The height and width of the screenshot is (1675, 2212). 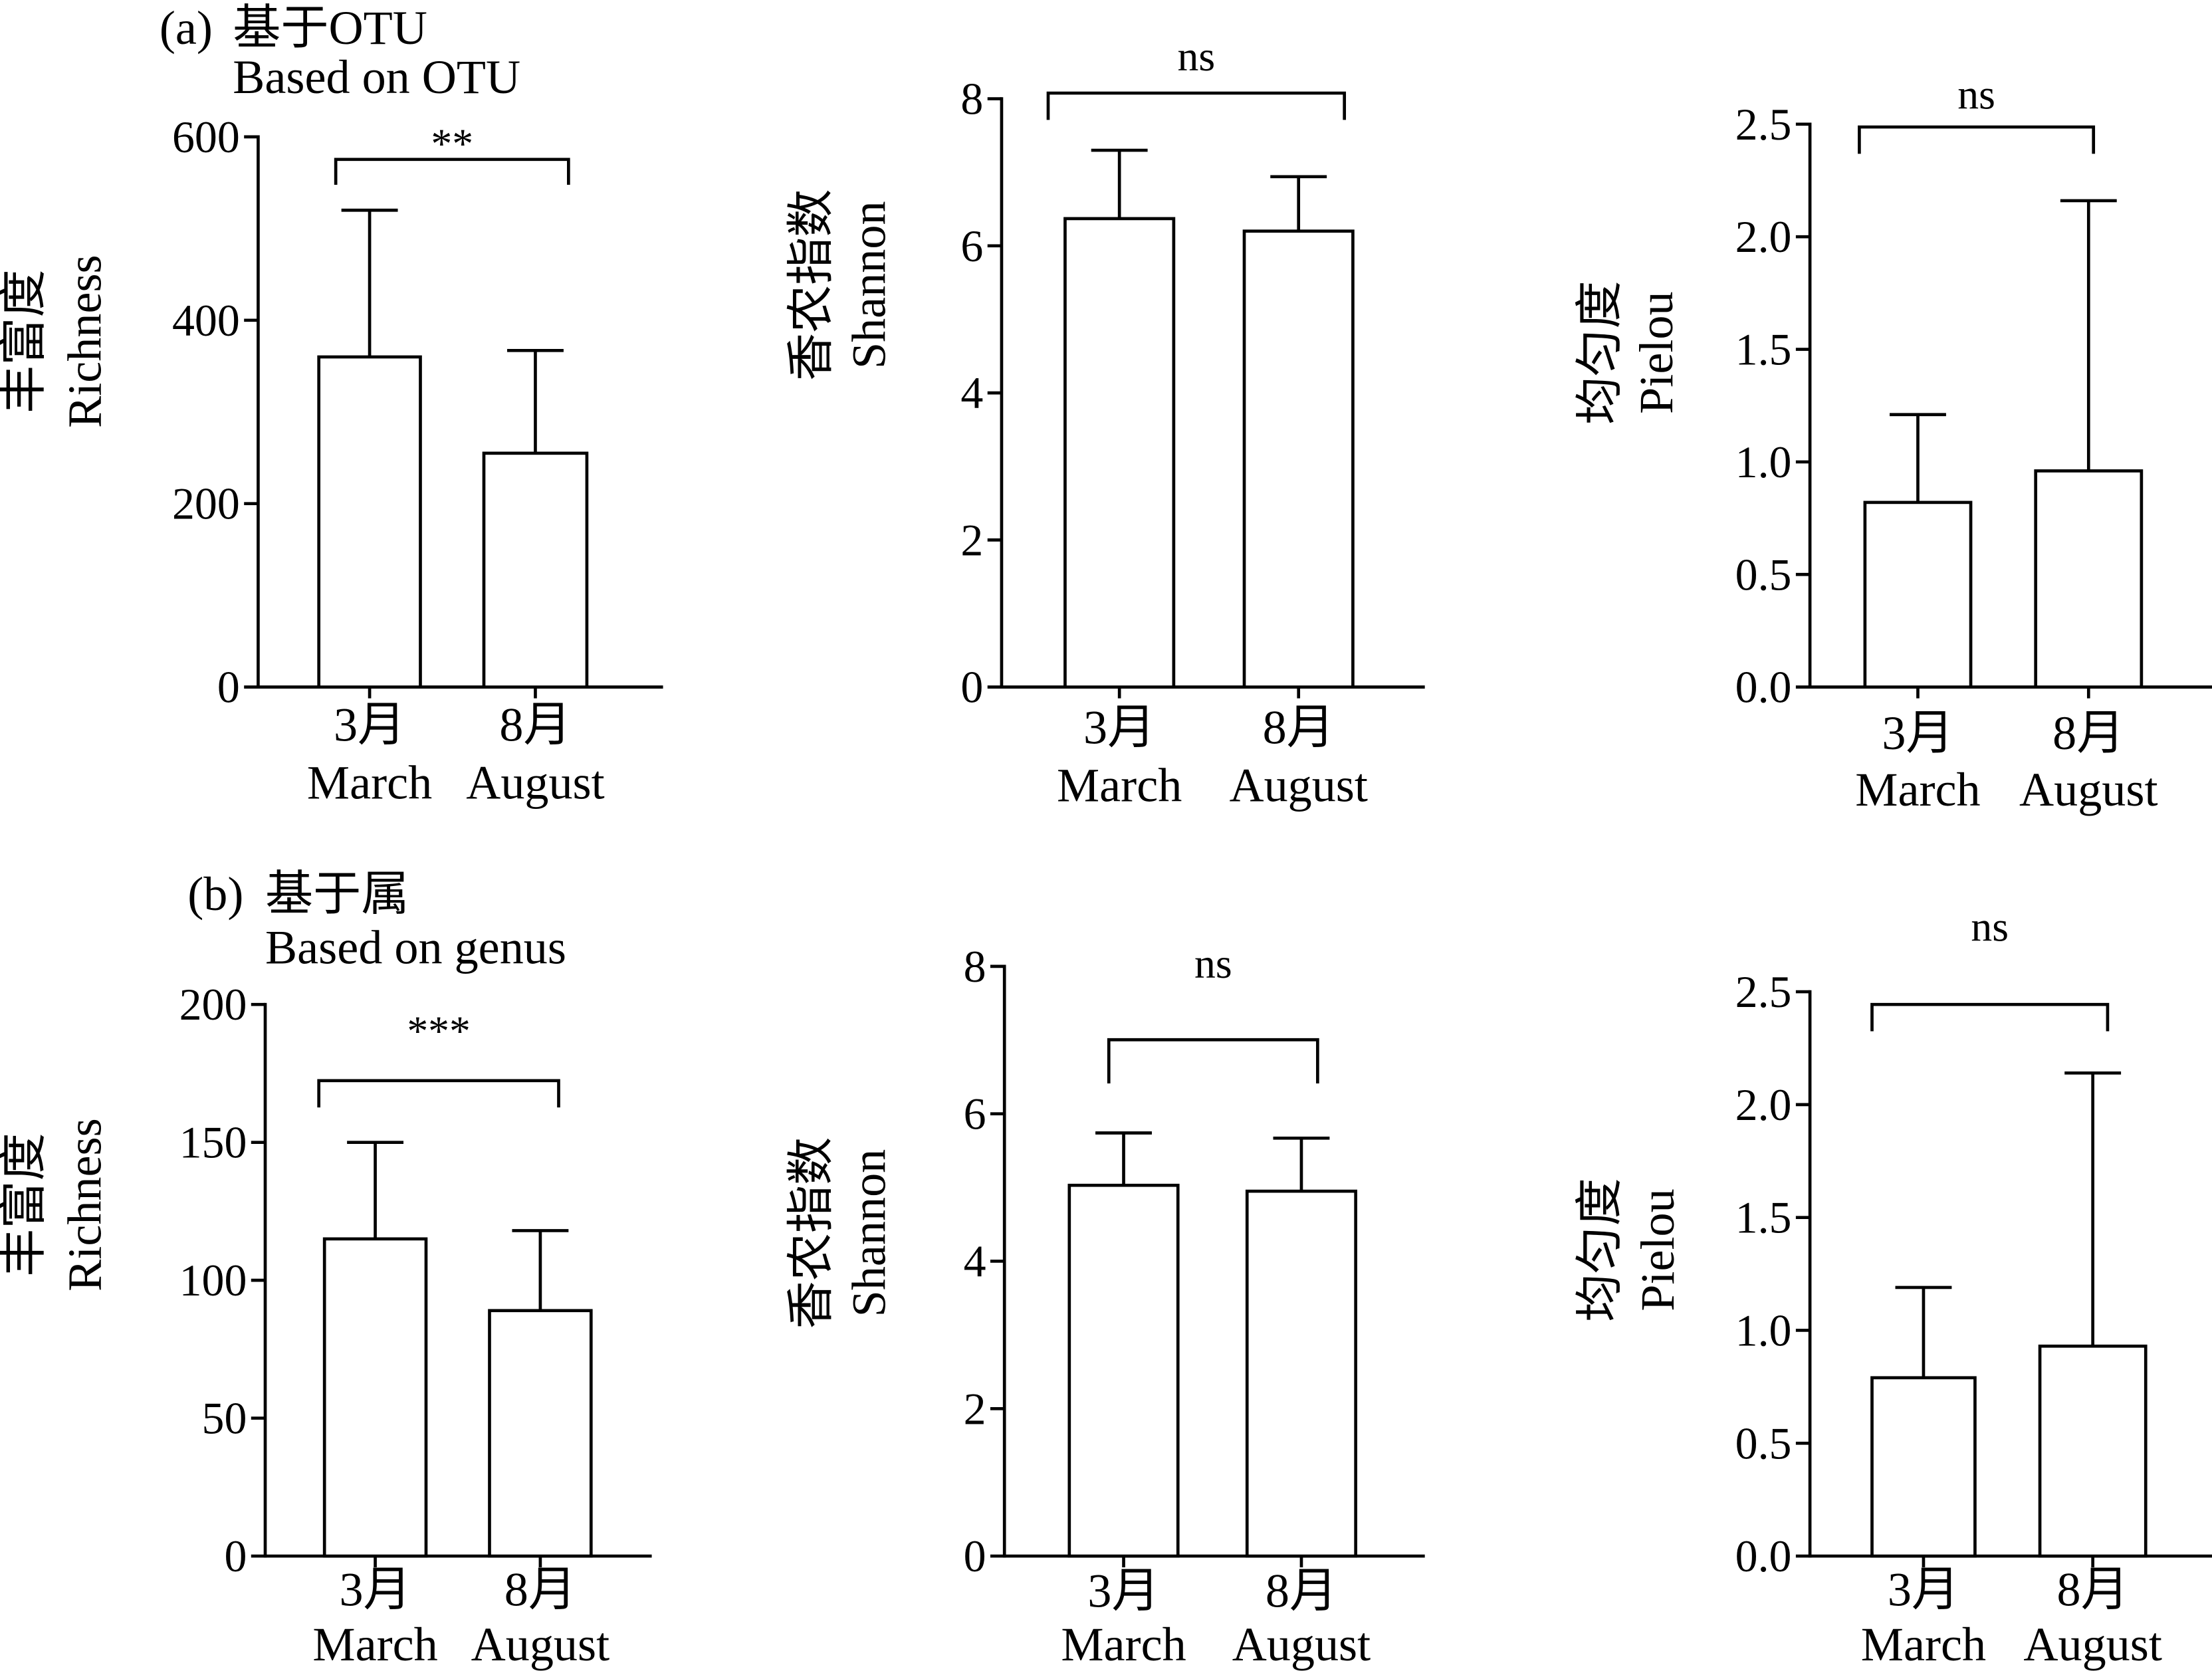 What do you see at coordinates (206, 320) in the screenshot?
I see `y-tick-label: 400` at bounding box center [206, 320].